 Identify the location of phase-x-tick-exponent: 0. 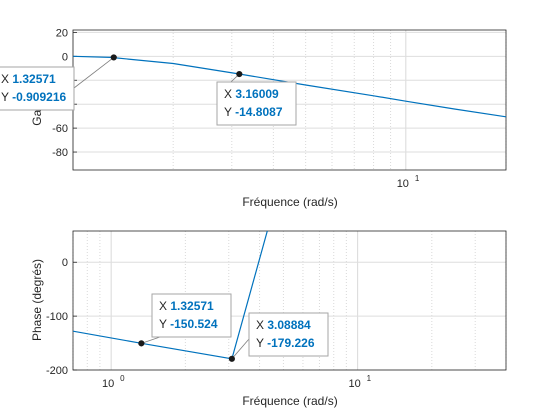
(122, 378).